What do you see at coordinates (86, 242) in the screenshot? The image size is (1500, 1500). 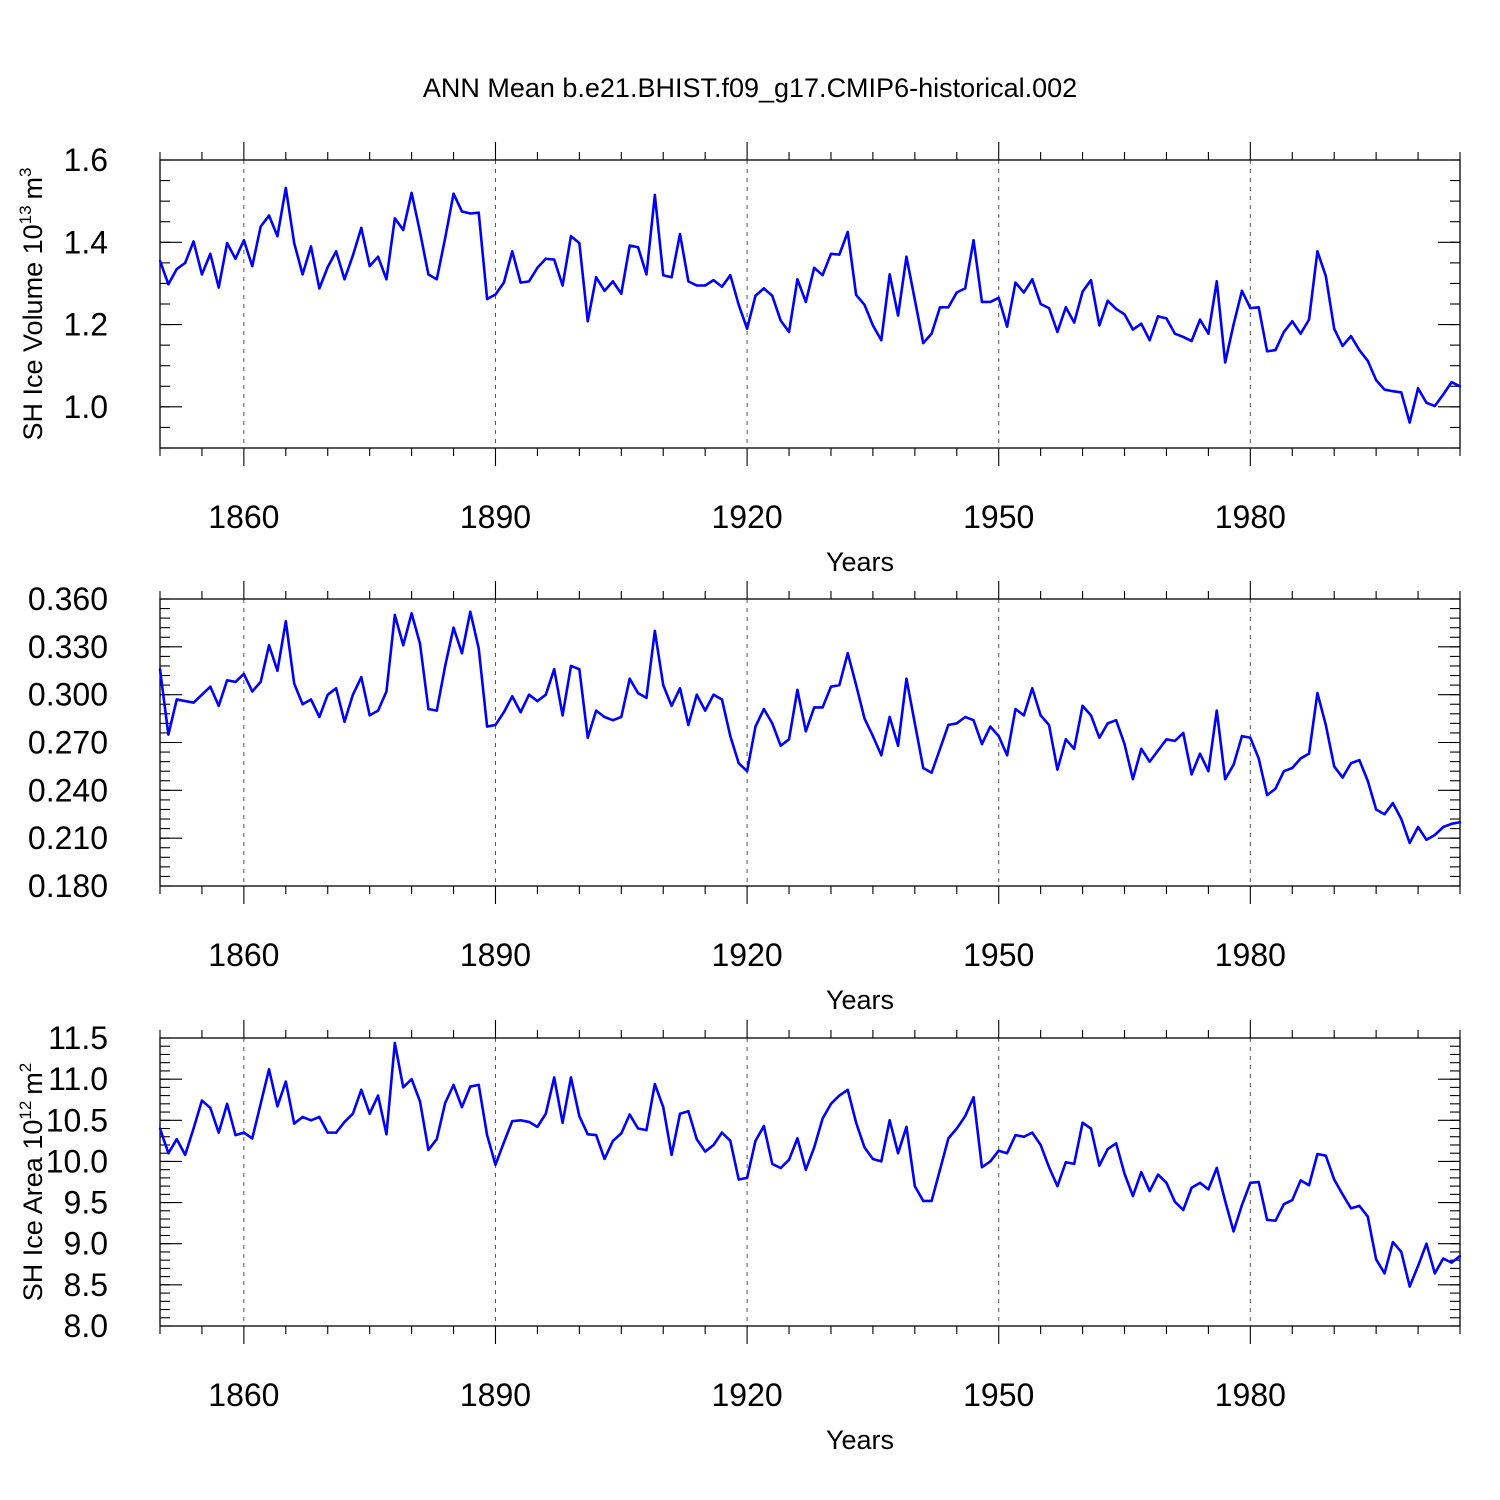 I see `y-tick-label: 1.4` at bounding box center [86, 242].